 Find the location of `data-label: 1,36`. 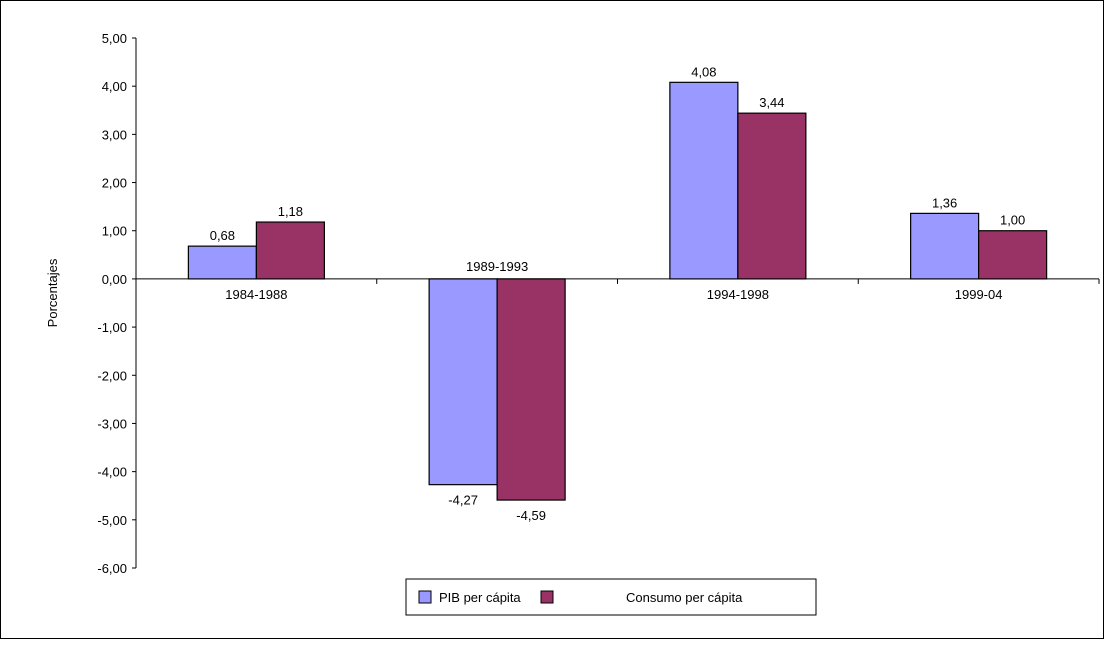

data-label: 1,36 is located at coordinates (944, 202).